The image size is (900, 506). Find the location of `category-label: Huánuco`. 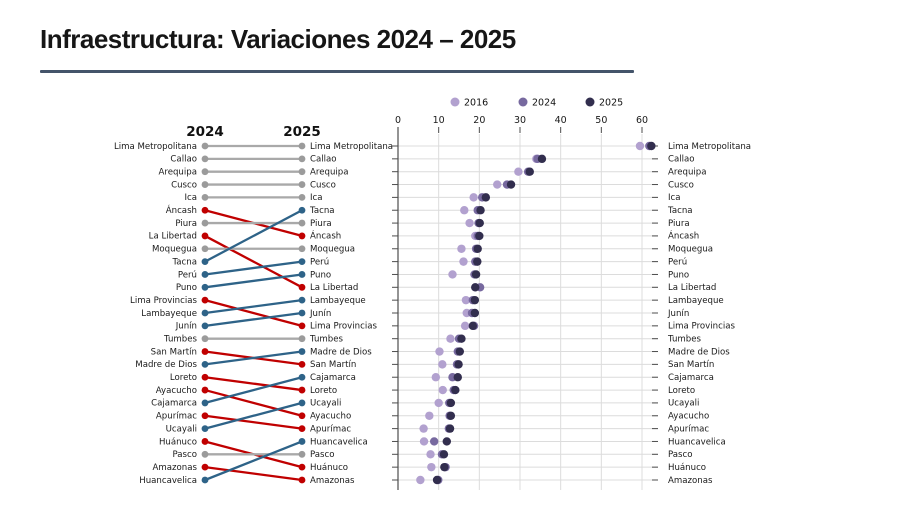

category-label: Huánuco is located at coordinates (687, 468).